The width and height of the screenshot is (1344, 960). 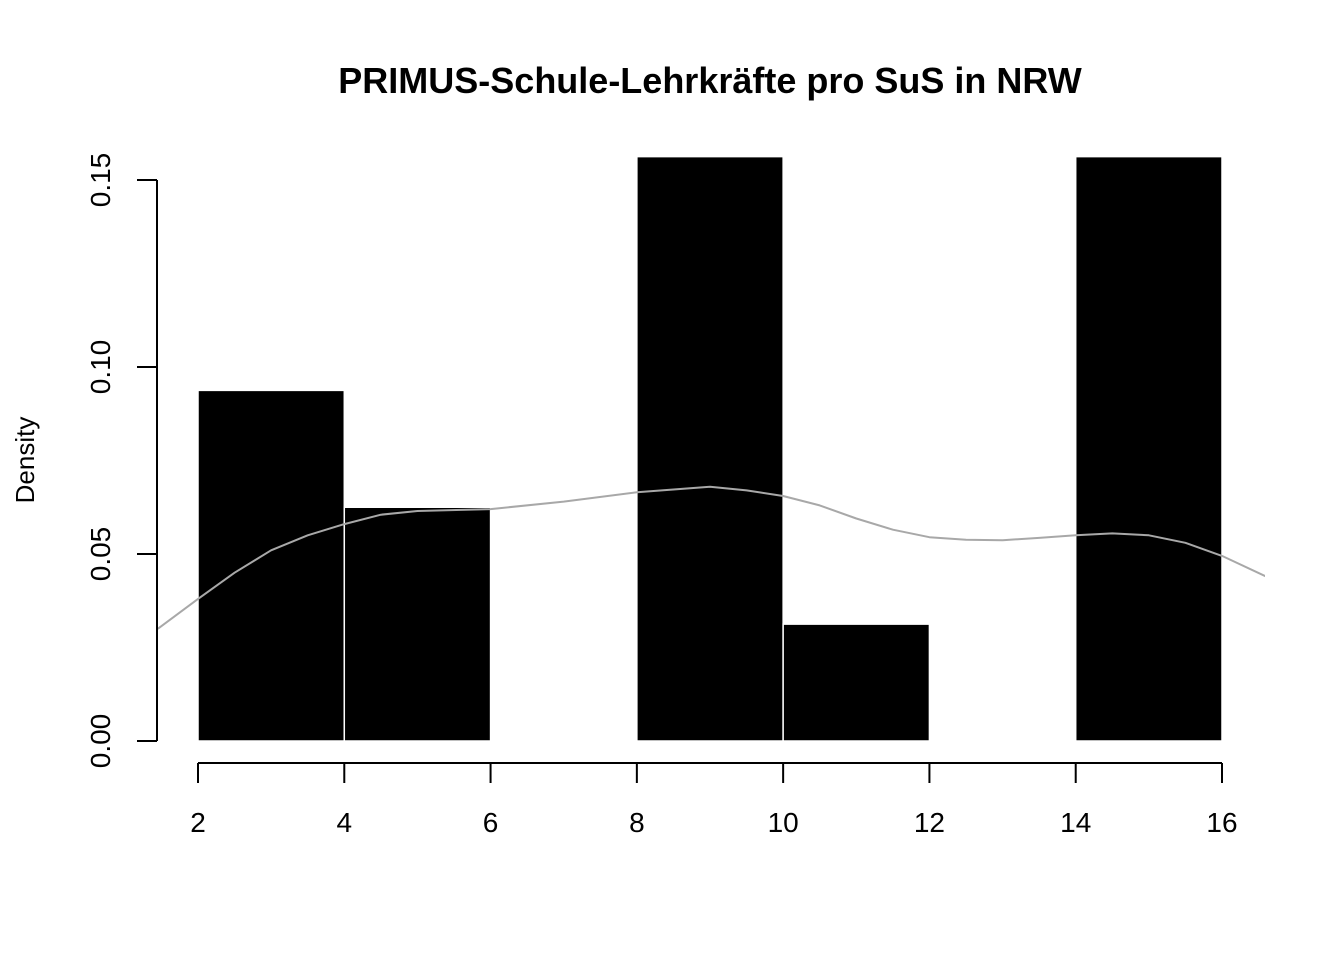 What do you see at coordinates (25, 460) in the screenshot?
I see `y-axis-label: Density` at bounding box center [25, 460].